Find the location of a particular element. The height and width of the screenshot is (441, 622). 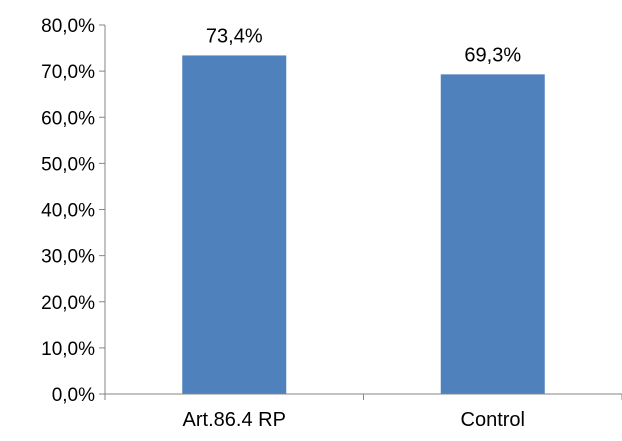

y-tick-label: 30,0% is located at coordinates (68, 257).